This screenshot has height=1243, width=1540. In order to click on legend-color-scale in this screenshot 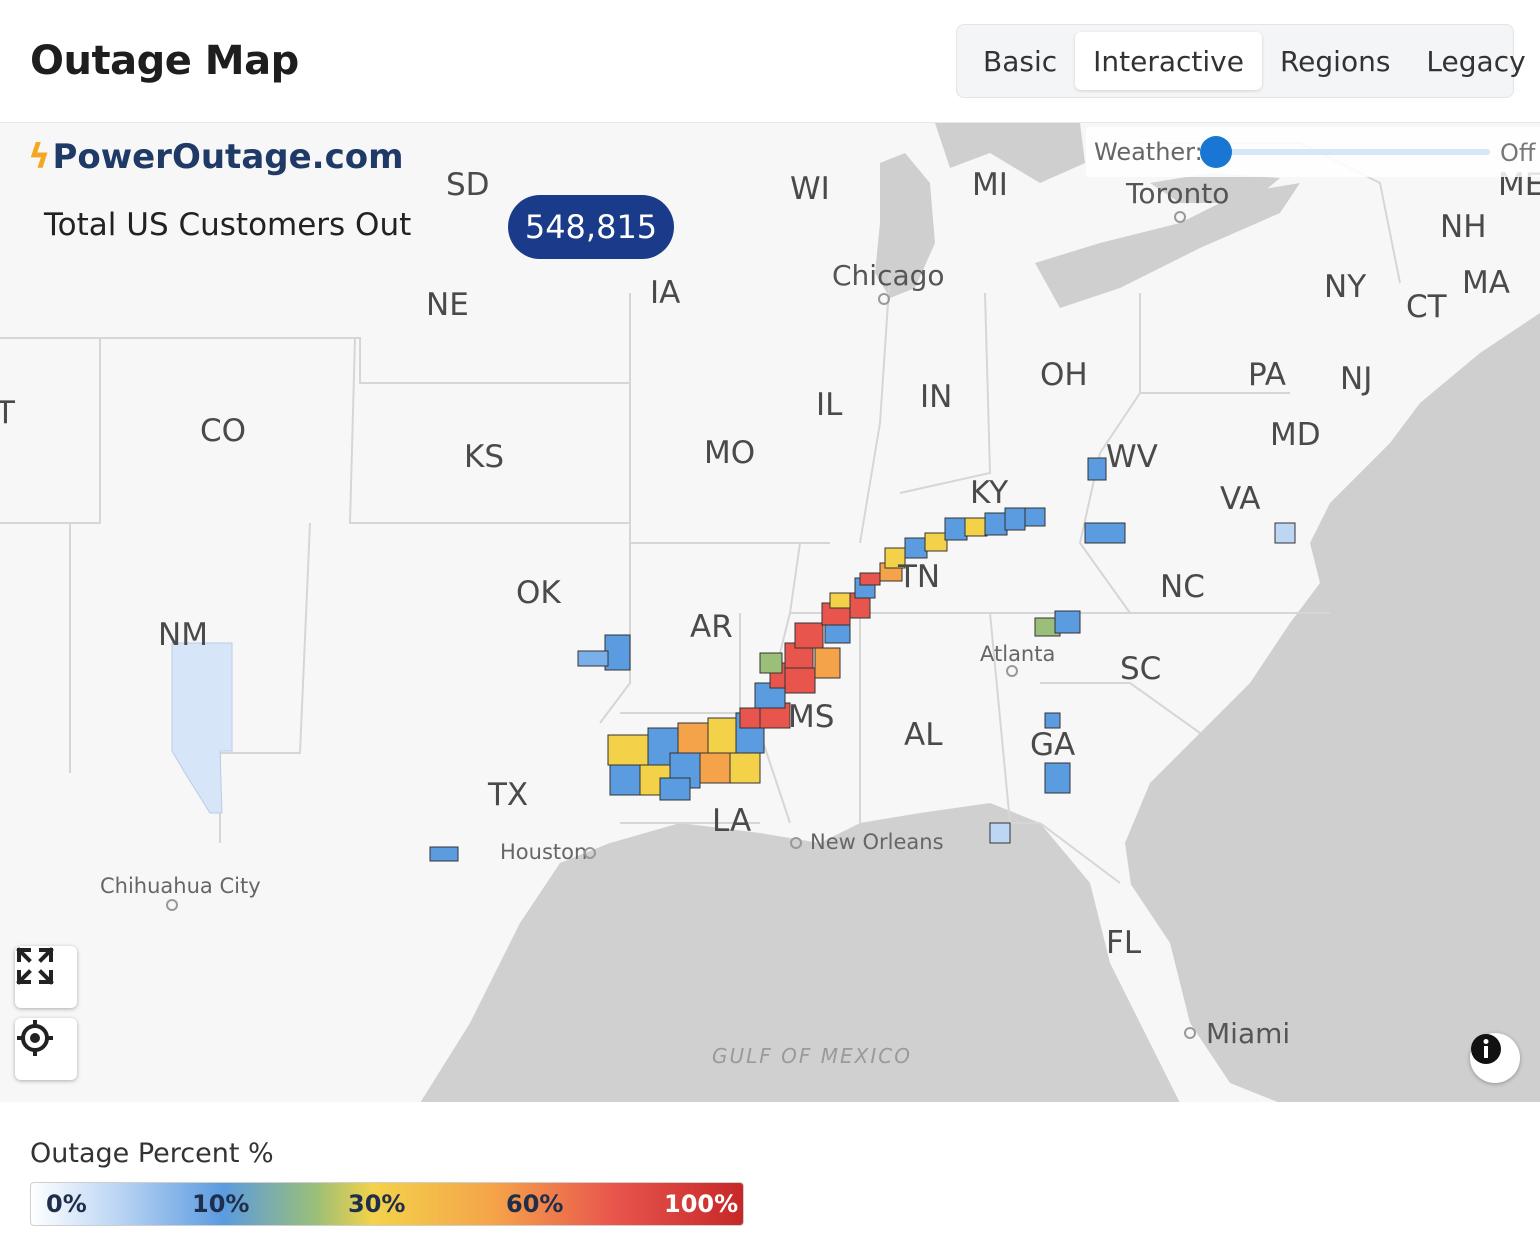, I will do `click(387, 1204)`.